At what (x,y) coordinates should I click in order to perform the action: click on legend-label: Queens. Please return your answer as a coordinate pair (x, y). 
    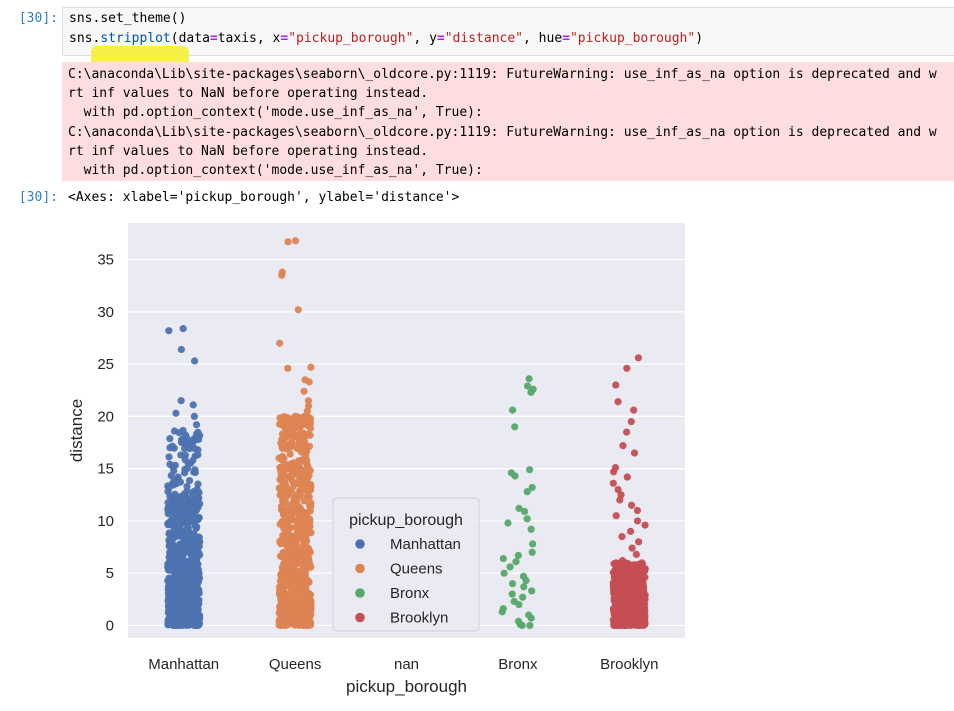
    Looking at the image, I should click on (416, 569).